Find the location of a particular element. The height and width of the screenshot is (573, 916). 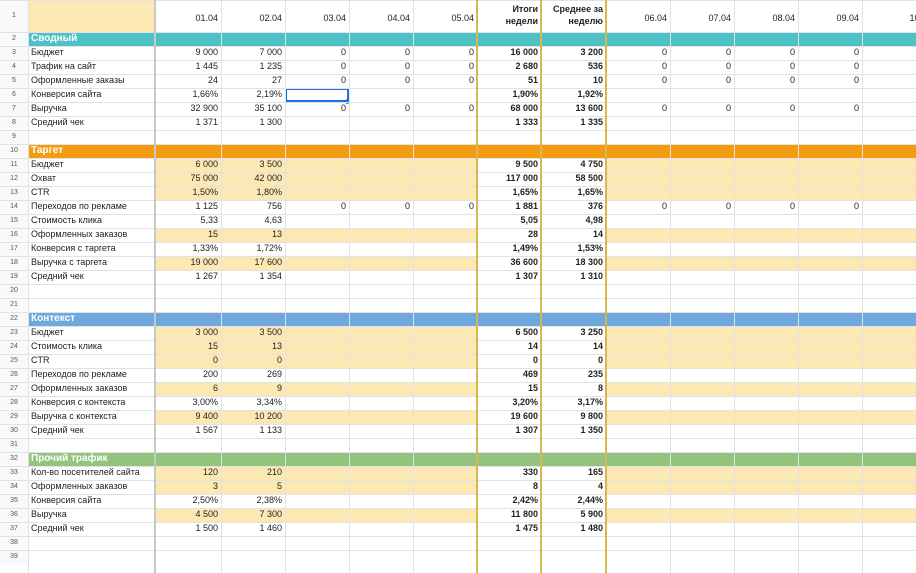

metric-label: Бюджет is located at coordinates (47, 52).